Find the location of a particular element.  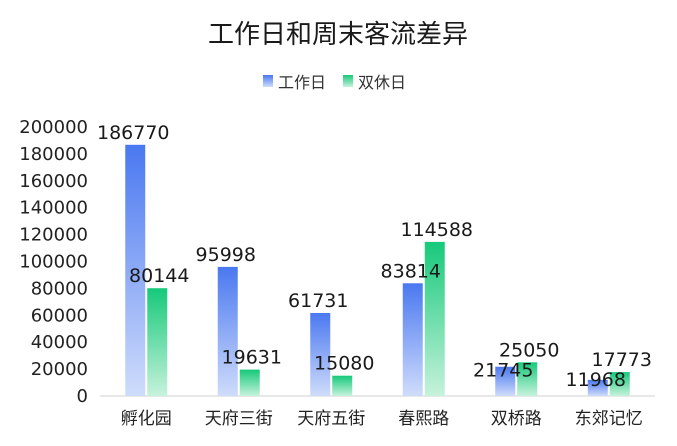

y-tick-label: 140000 is located at coordinates (53, 208).